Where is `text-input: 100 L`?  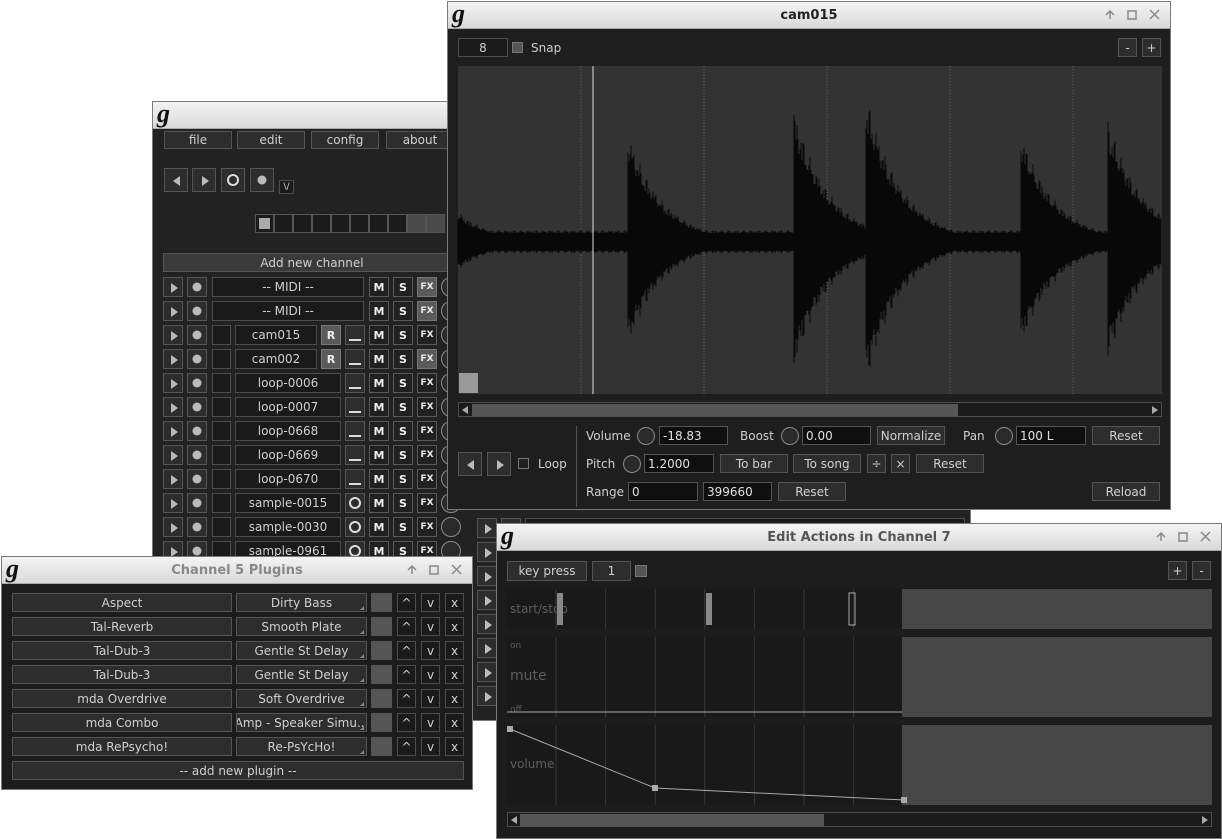
text-input: 100 L is located at coordinates (1051, 435).